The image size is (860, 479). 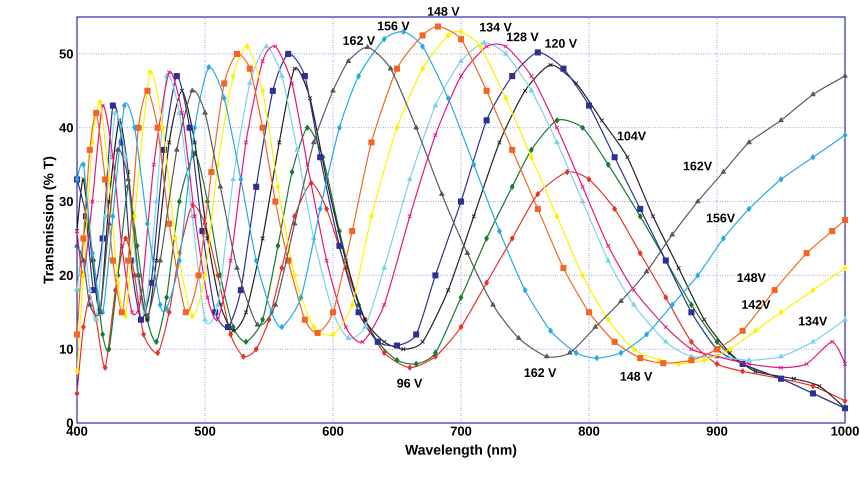 What do you see at coordinates (721, 218) in the screenshot?
I see `annotation: 156V` at bounding box center [721, 218].